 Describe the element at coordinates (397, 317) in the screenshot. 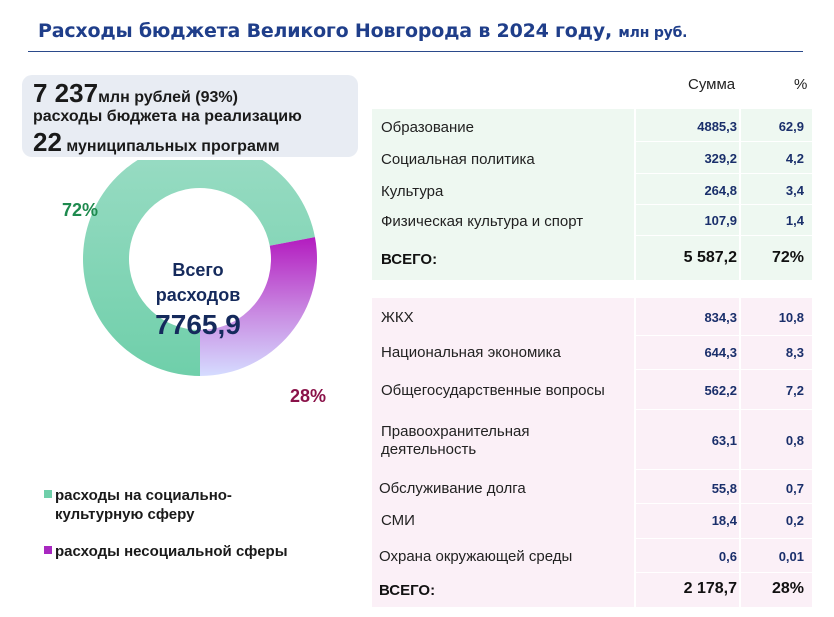

I see `row-name: ЖКХ` at that location.